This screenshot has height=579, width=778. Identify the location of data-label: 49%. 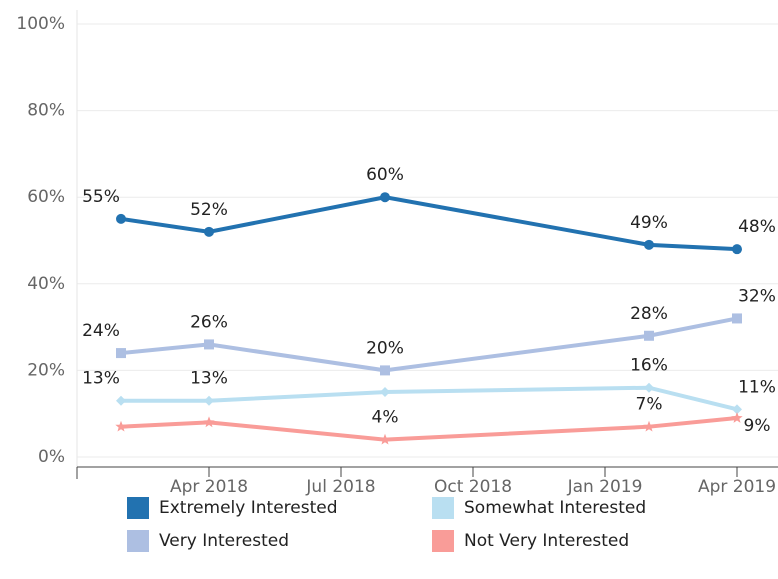
(649, 223).